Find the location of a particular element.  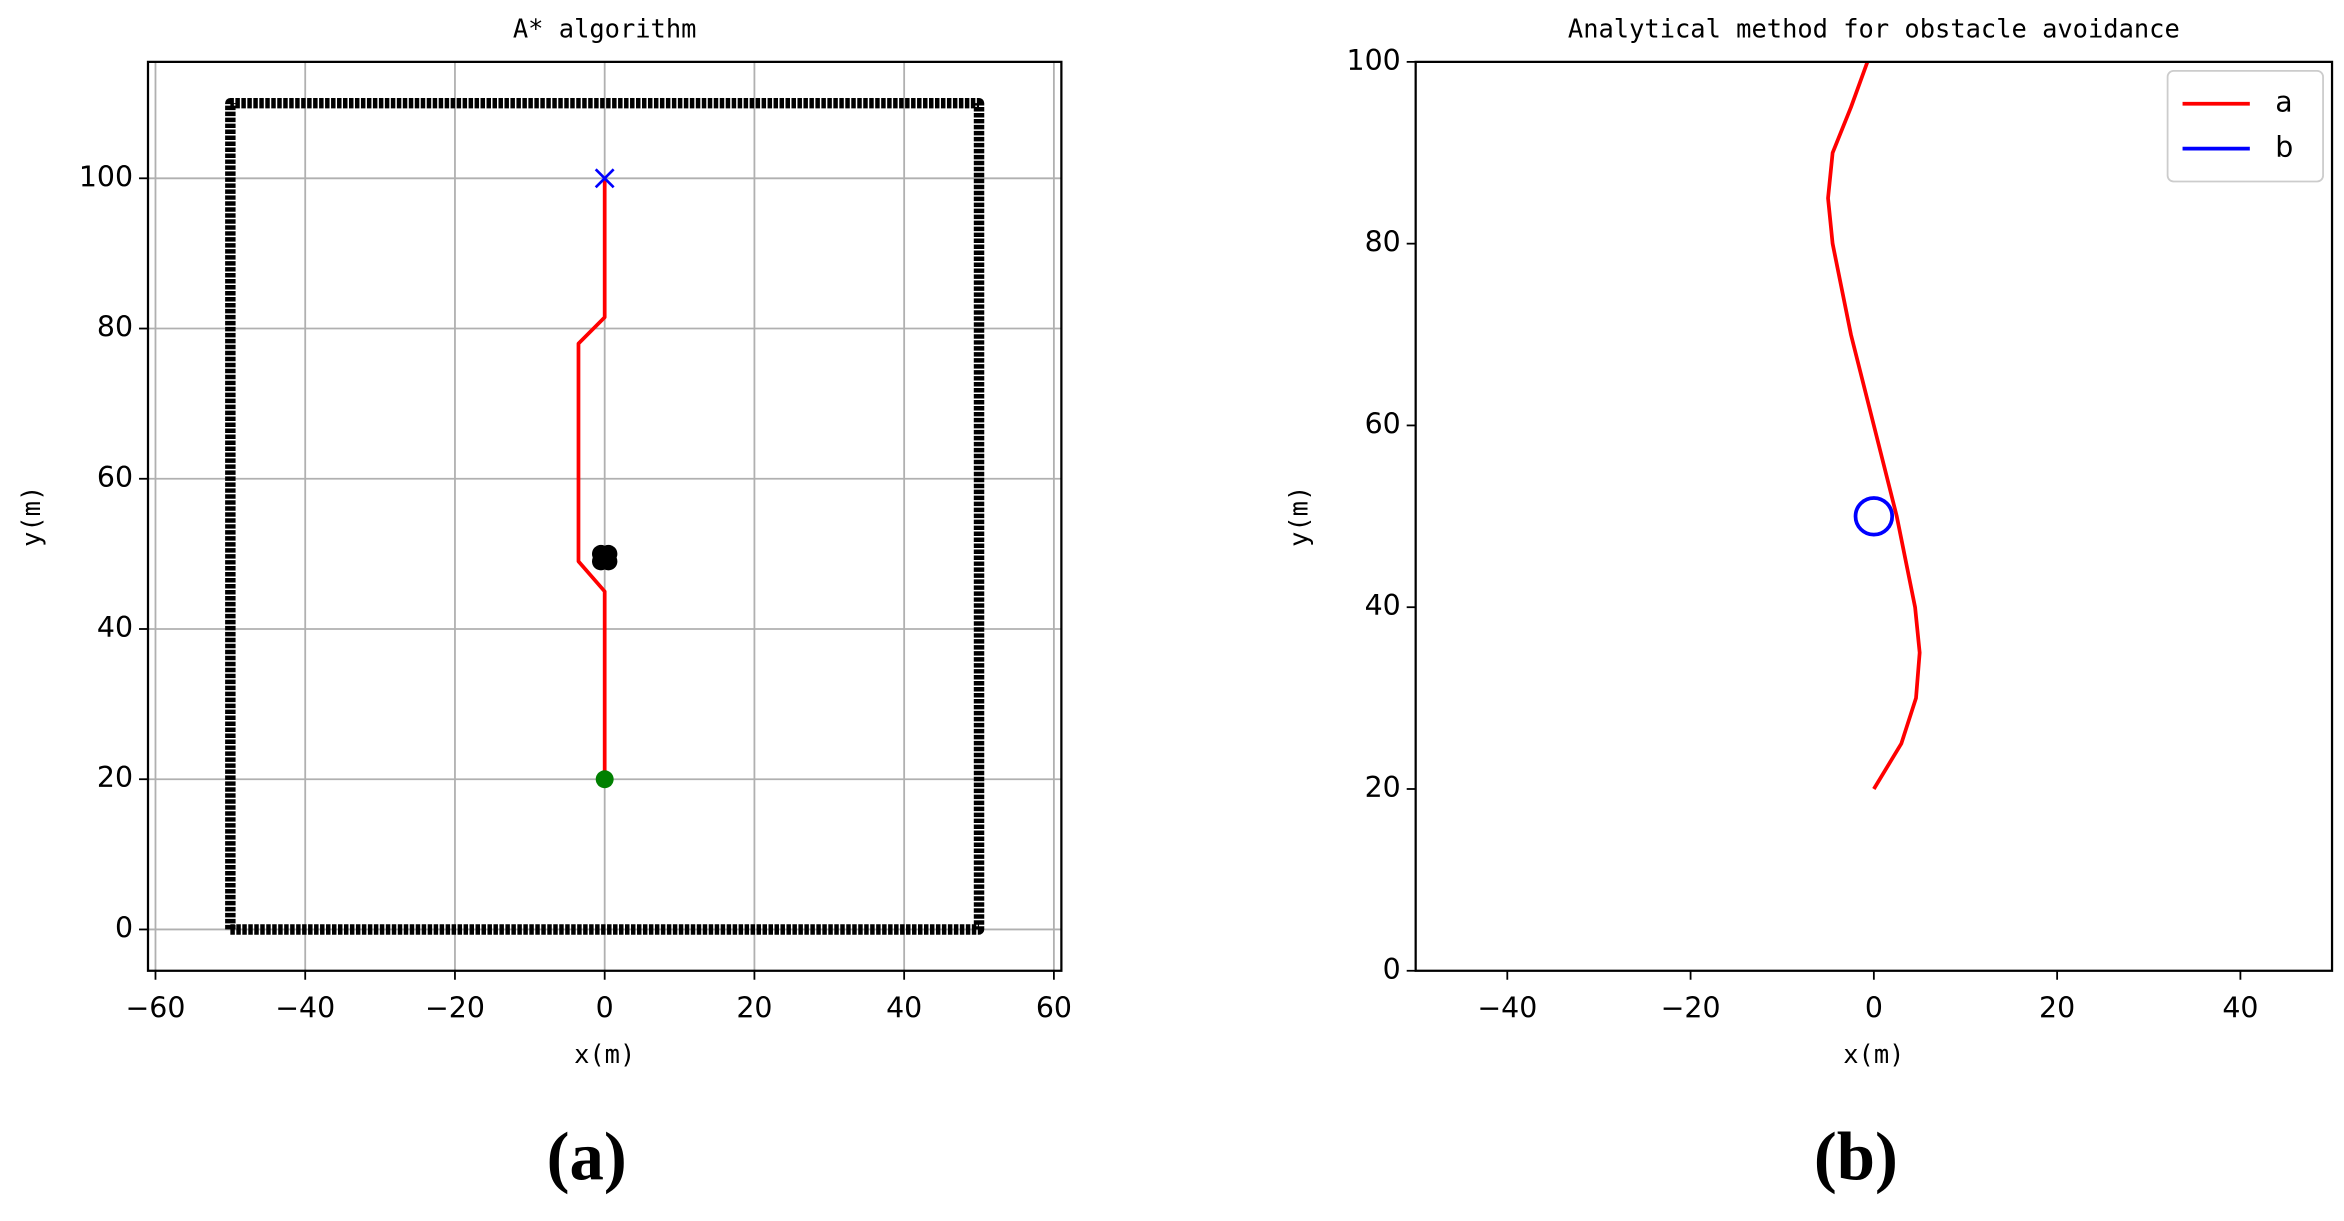

legend-box is located at coordinates (2245, 126).